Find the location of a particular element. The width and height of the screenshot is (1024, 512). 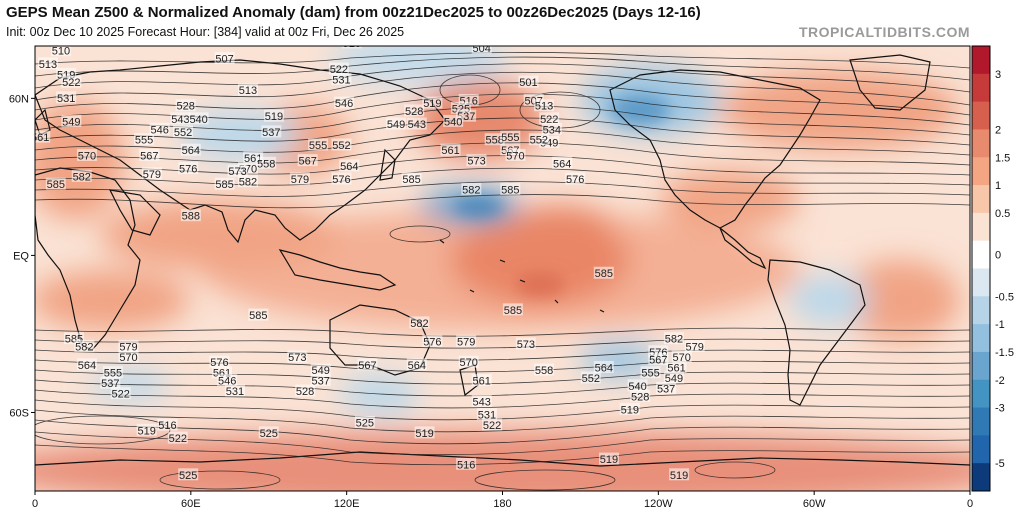

contour-label: 522 is located at coordinates (178, 439).